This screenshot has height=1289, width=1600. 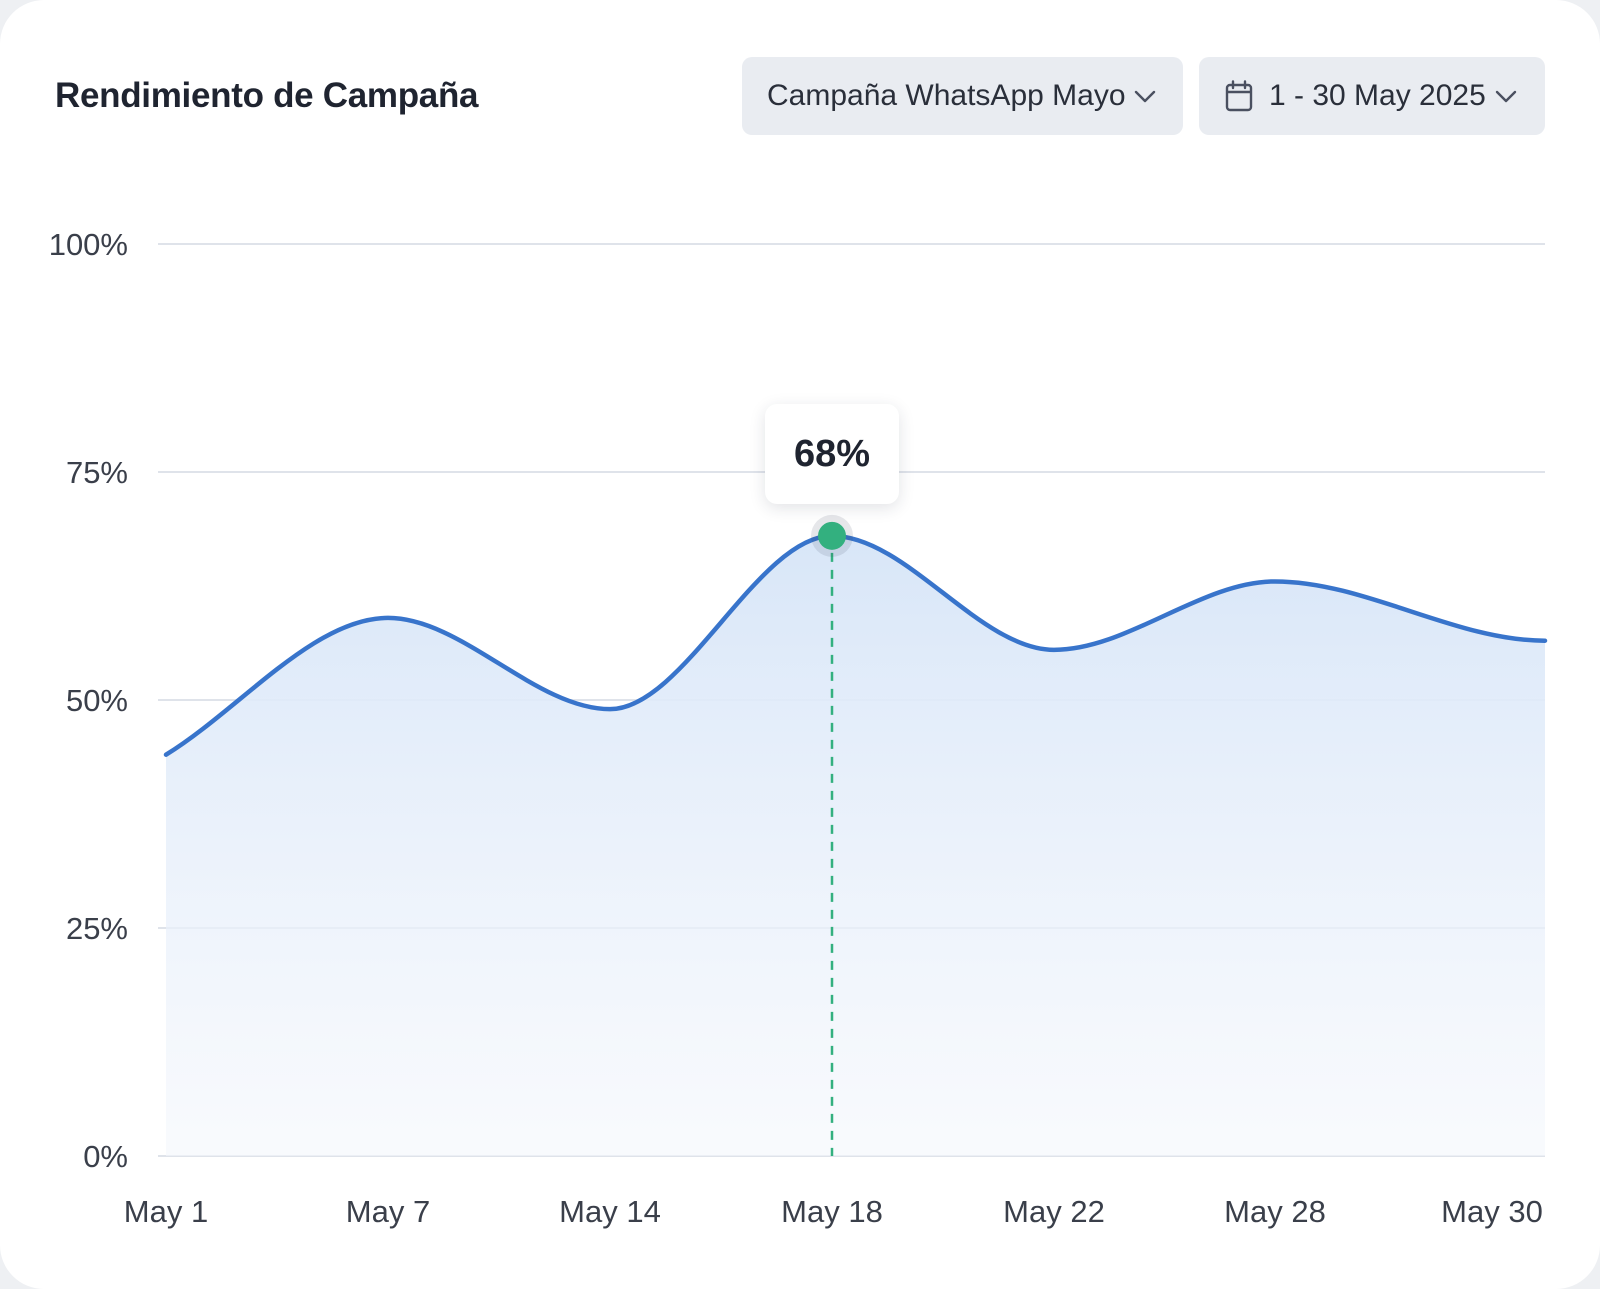 What do you see at coordinates (832, 535) in the screenshot?
I see `highlight-point` at bounding box center [832, 535].